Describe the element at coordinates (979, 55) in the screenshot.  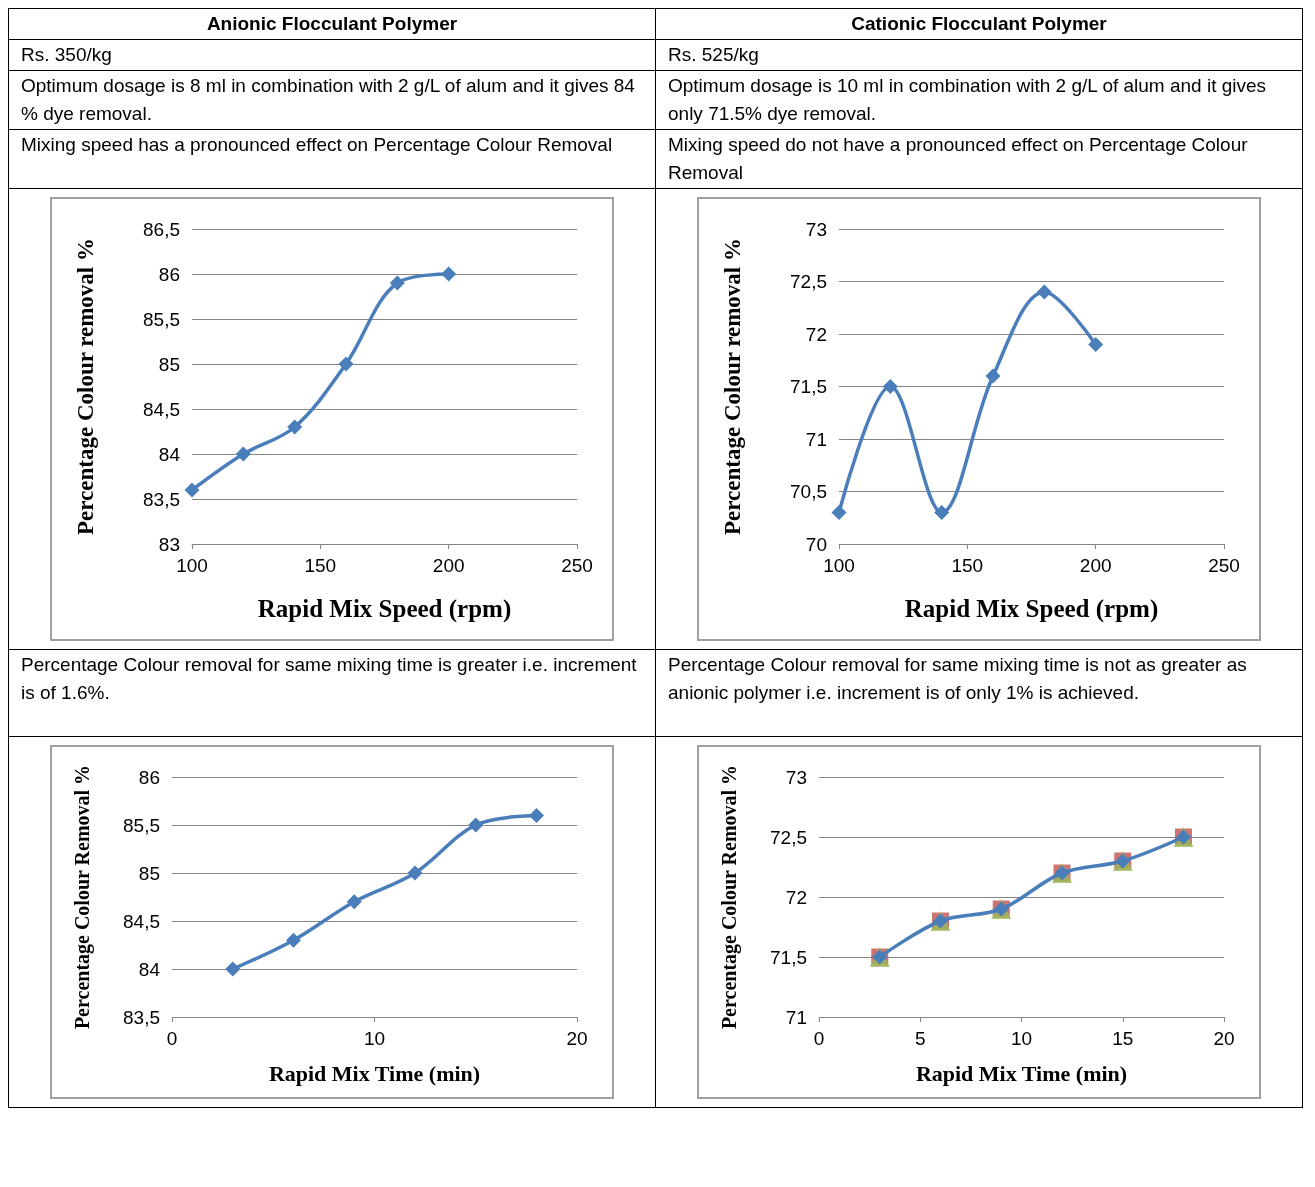
I see `text: Rs. 525/kg` at that location.